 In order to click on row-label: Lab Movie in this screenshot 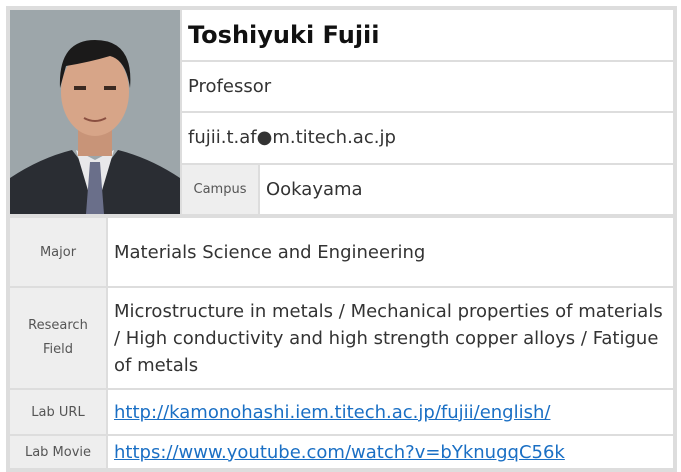, I will do `click(58, 452)`.